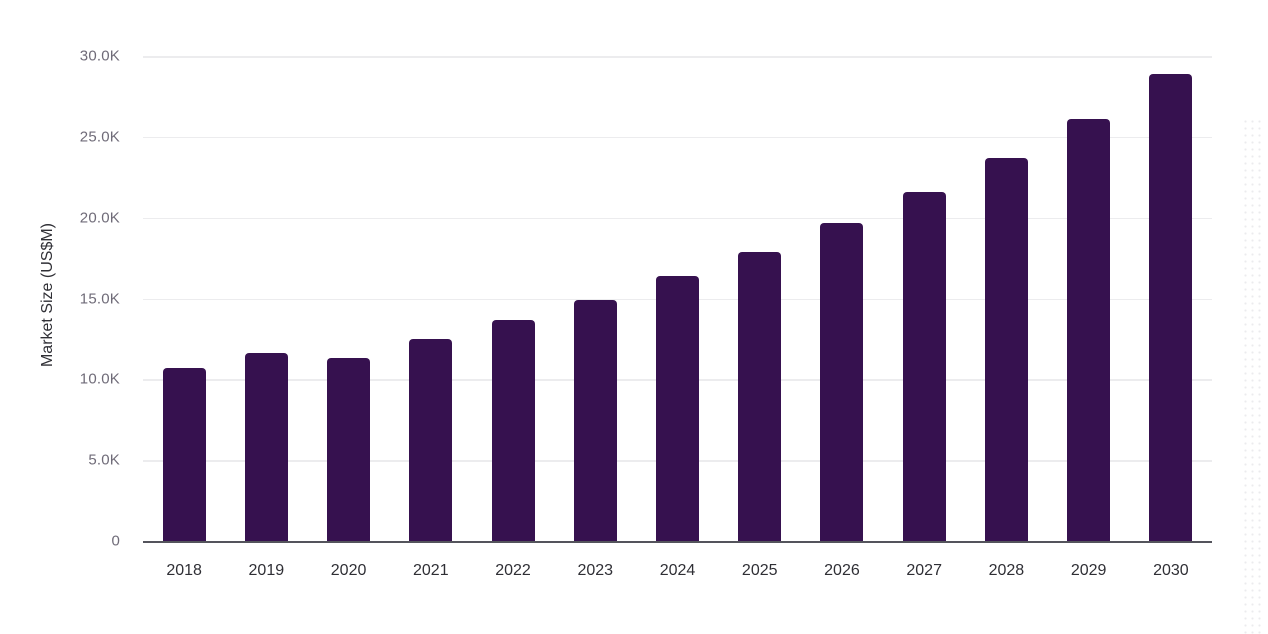 The width and height of the screenshot is (1268, 634). I want to click on bar-2024, so click(677, 408).